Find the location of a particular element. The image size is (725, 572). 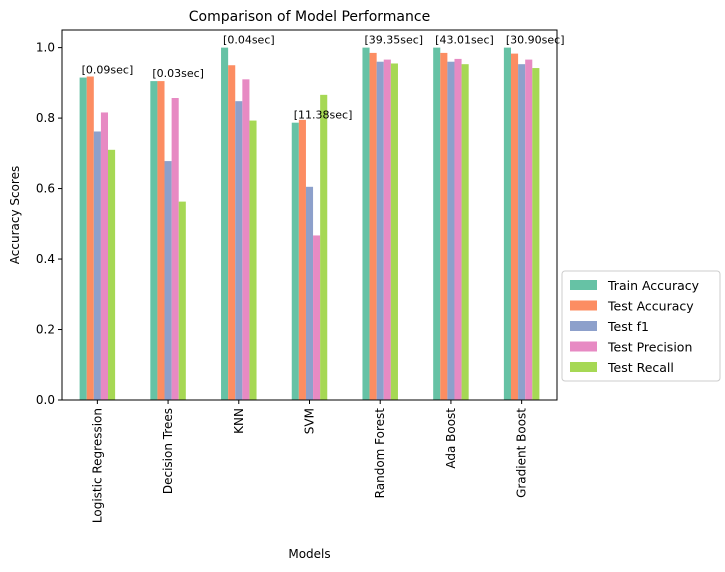

legend-box is located at coordinates (641, 326).